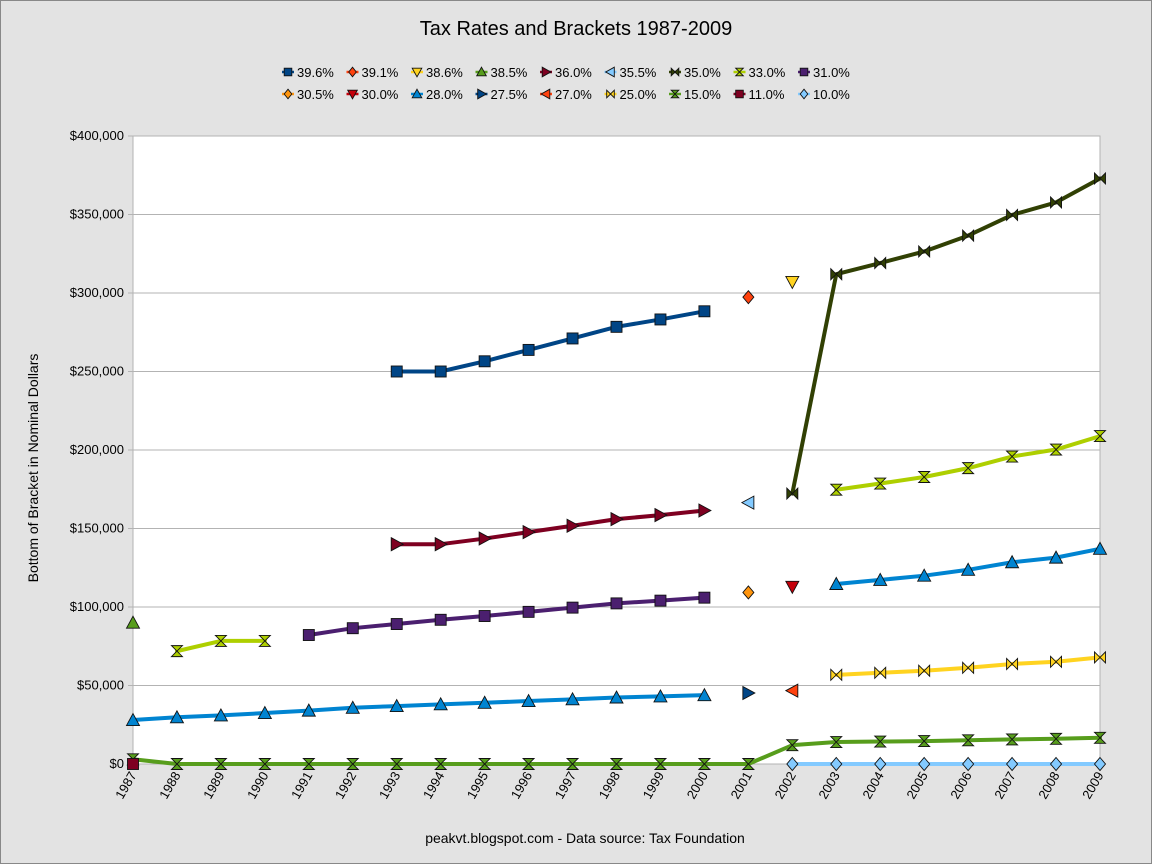 The width and height of the screenshot is (1152, 864). Describe the element at coordinates (702, 72) in the screenshot. I see `legend-label: 35.0%` at that location.